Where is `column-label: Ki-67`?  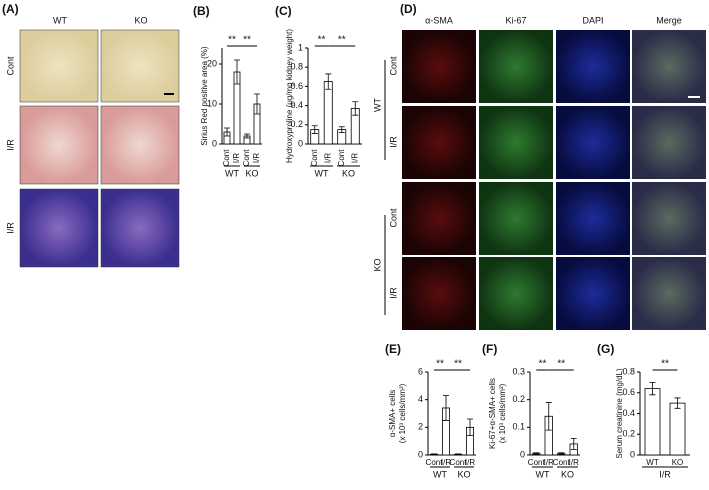 column-label: Ki-67 is located at coordinates (515, 20).